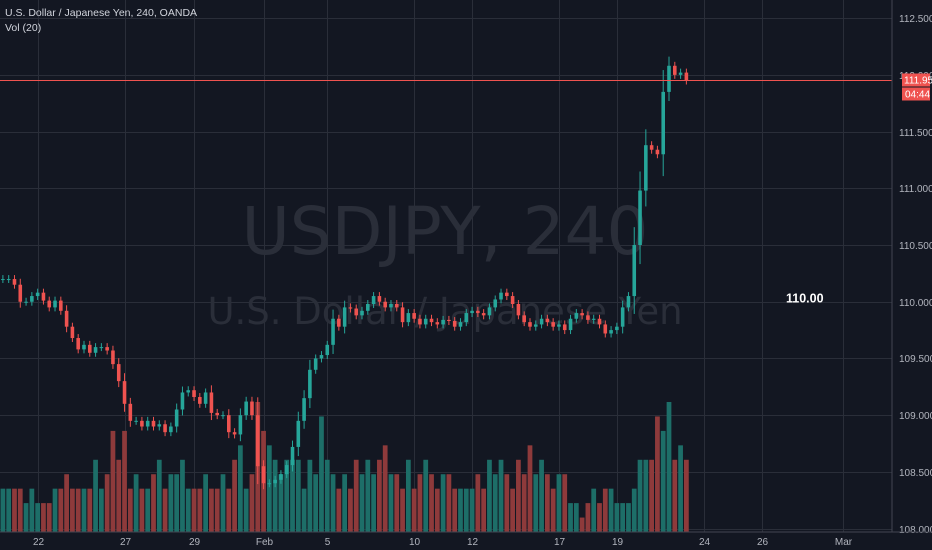 The image size is (932, 550). Describe the element at coordinates (39, 542) in the screenshot. I see `time-tick-label: 22` at that location.